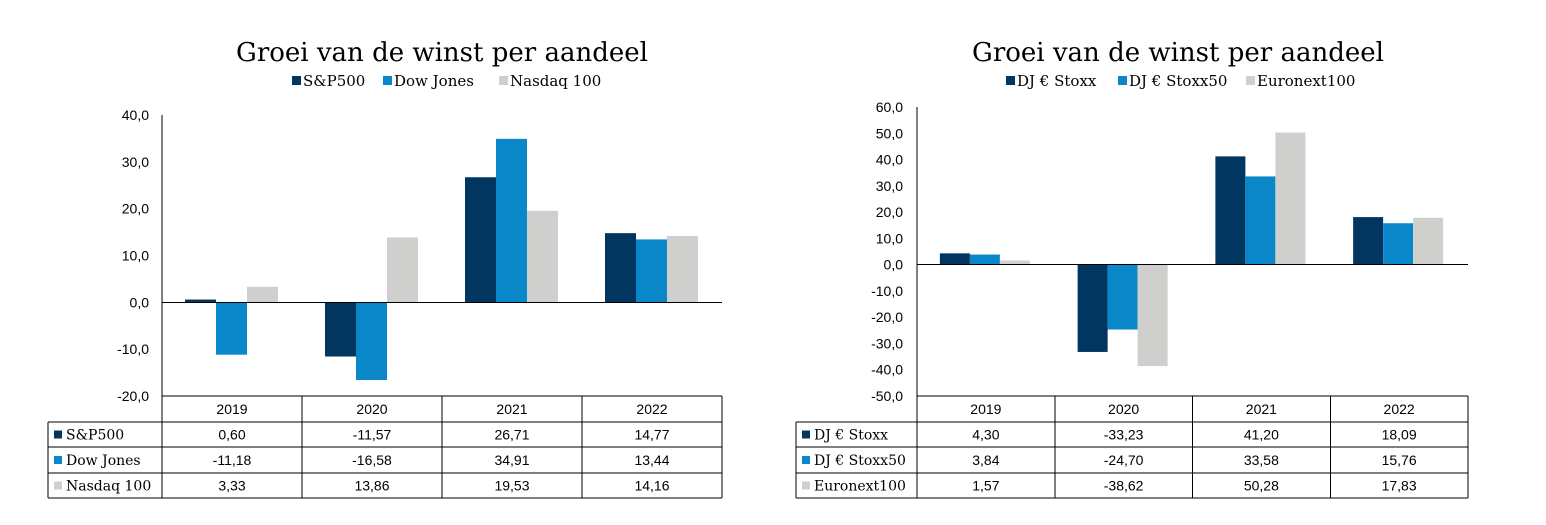 This screenshot has height=525, width=1546. Describe the element at coordinates (985, 460) in the screenshot. I see `table-cell-value: 3,84` at that location.